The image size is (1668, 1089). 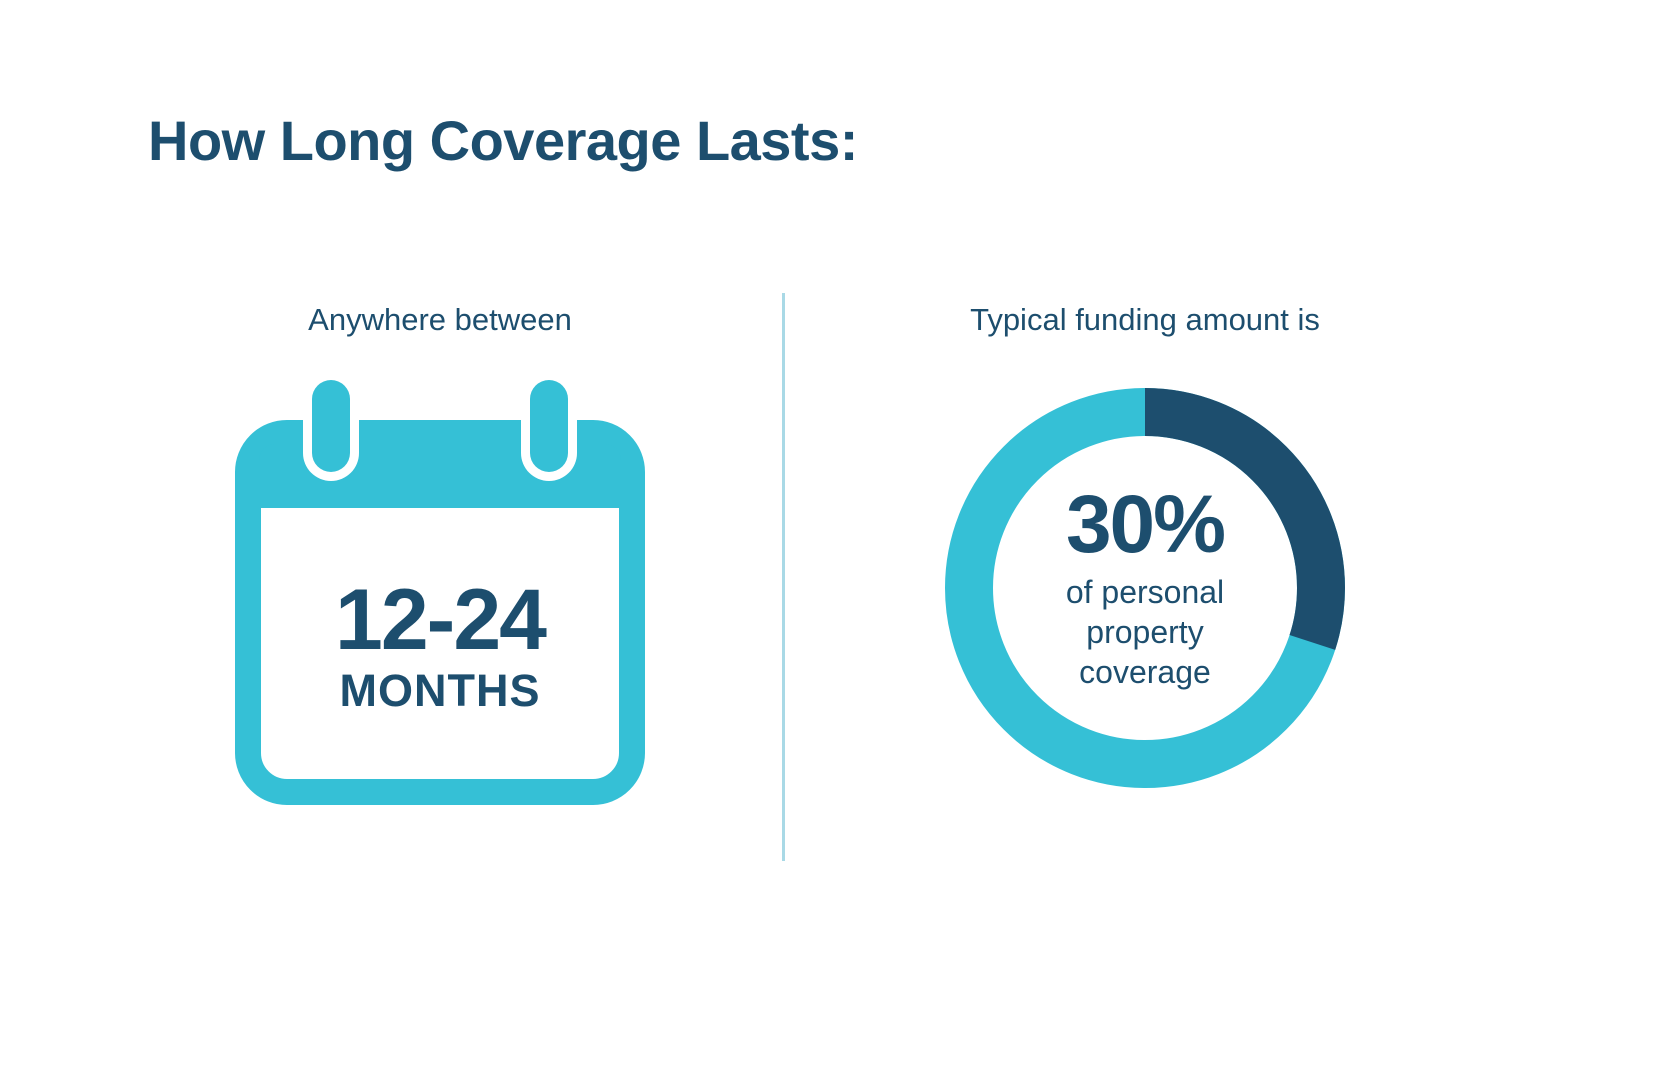 I want to click on donut-chart: 30% of personal property coverage, so click(x=1145, y=588).